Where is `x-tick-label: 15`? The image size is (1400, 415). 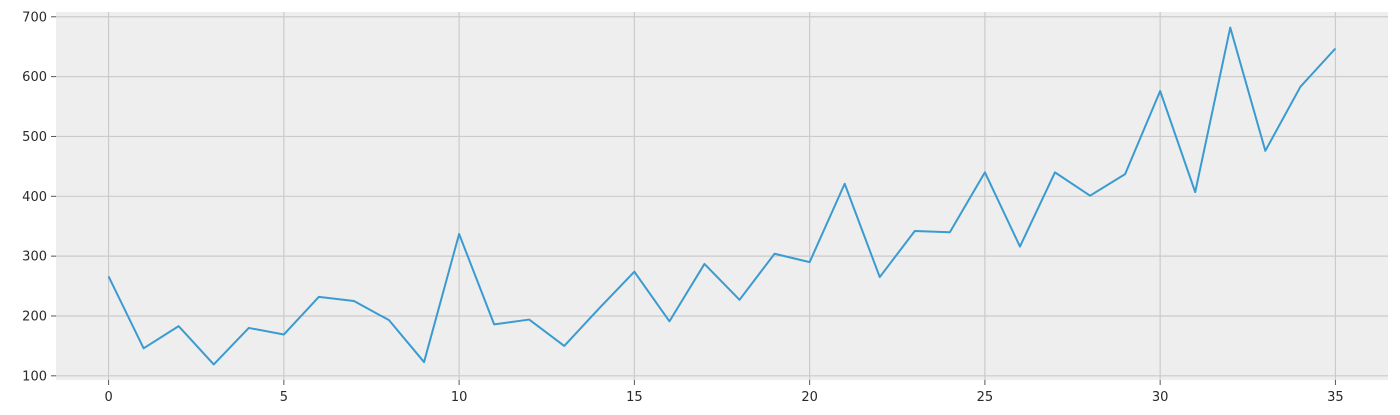 x-tick-label: 15 is located at coordinates (634, 397).